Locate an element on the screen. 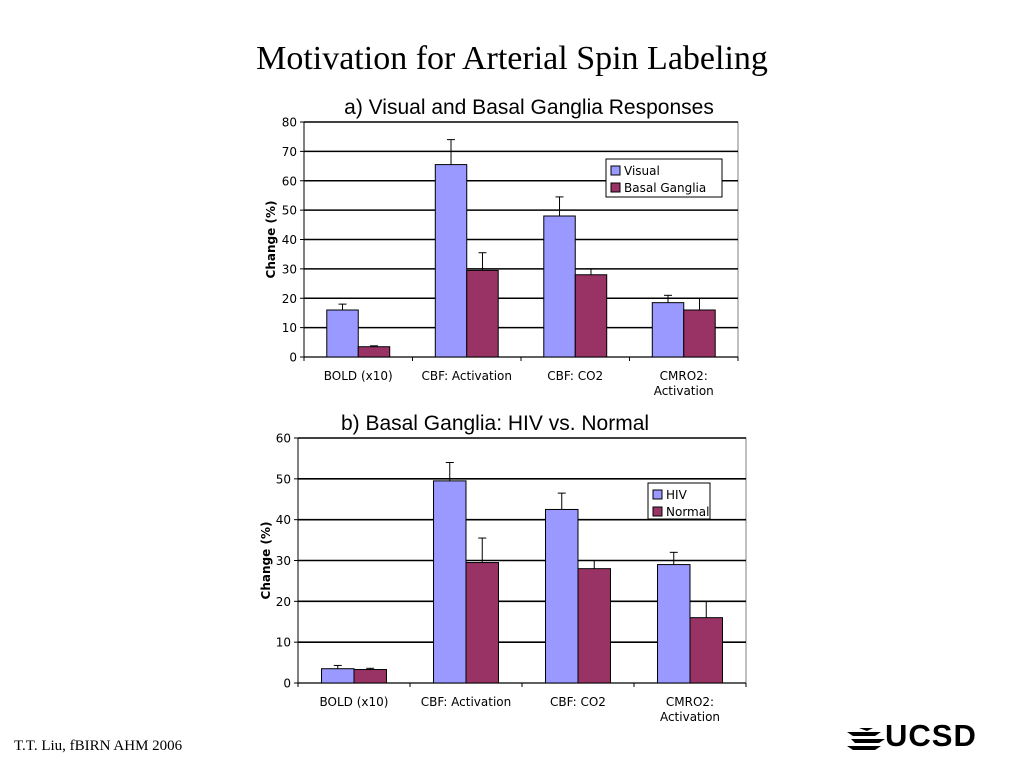 This screenshot has height=768, width=1024. chart-title: b) Basal Ganglia: HIV vs. Normal is located at coordinates (495, 423).